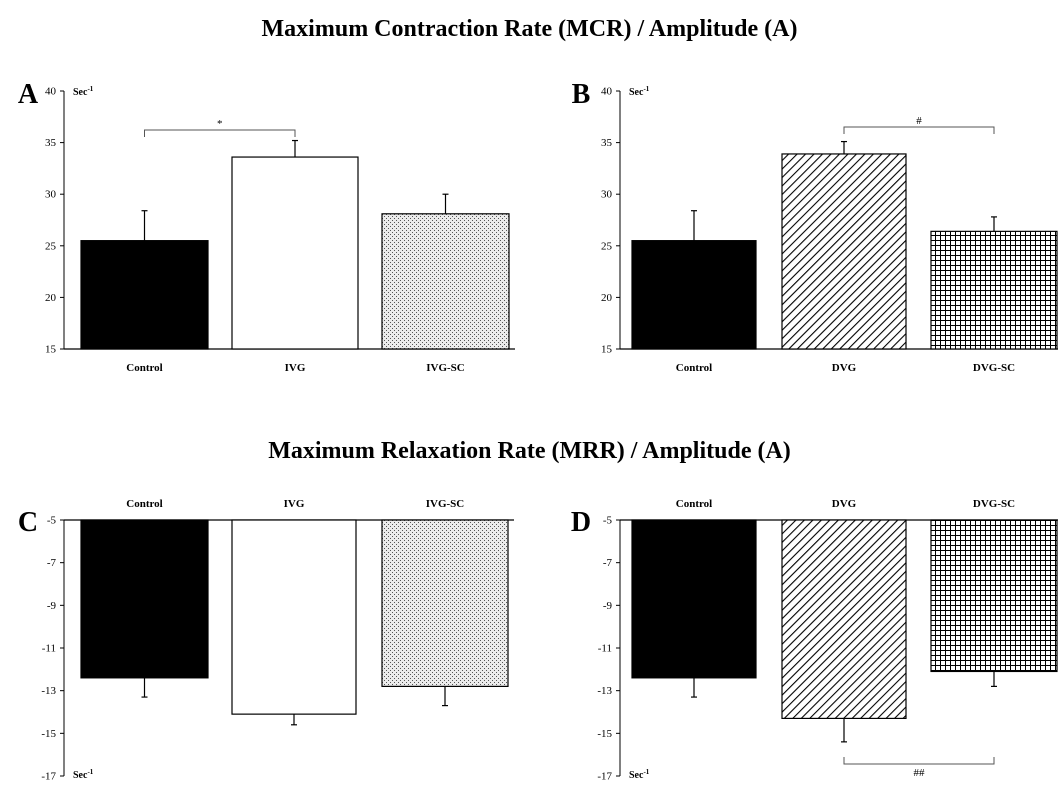  Describe the element at coordinates (28, 94) in the screenshot. I see `panel-label: A` at that location.